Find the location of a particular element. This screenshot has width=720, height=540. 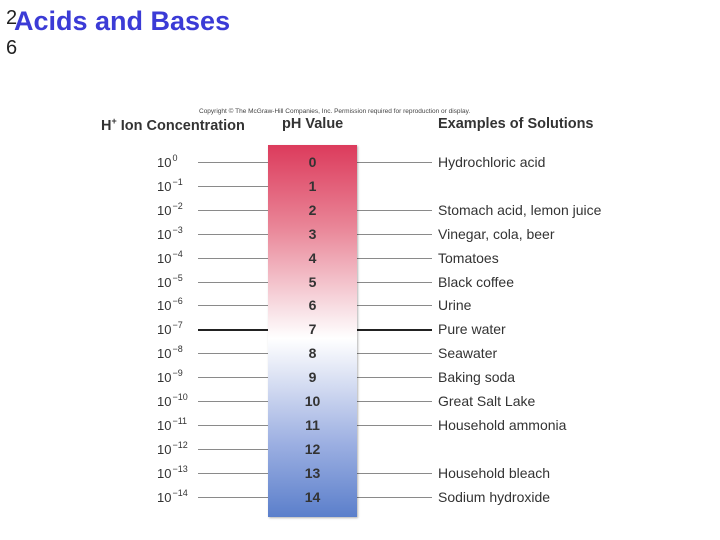

concentration-exponent: −1 is located at coordinates (177, 182).